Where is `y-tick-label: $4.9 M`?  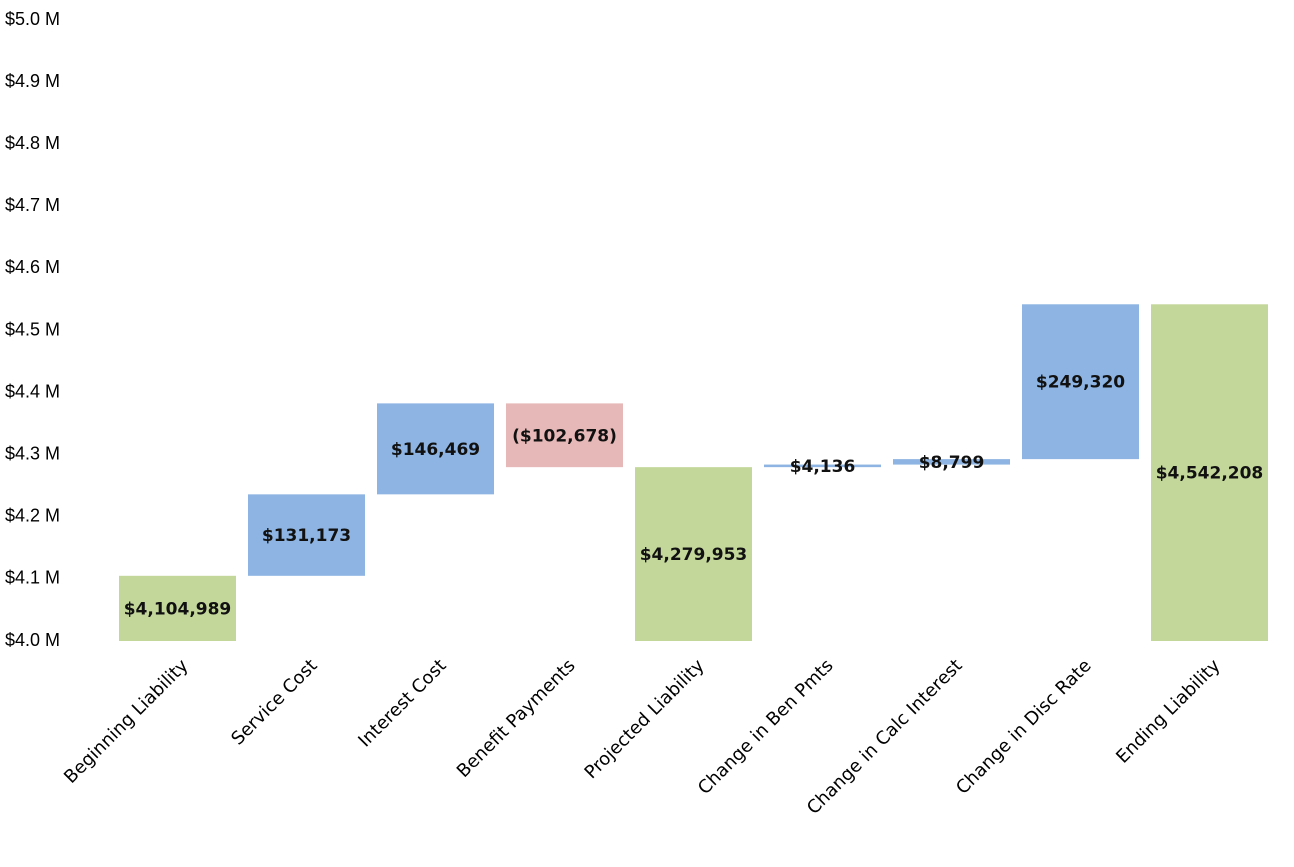
y-tick-label: $4.9 M is located at coordinates (32, 81).